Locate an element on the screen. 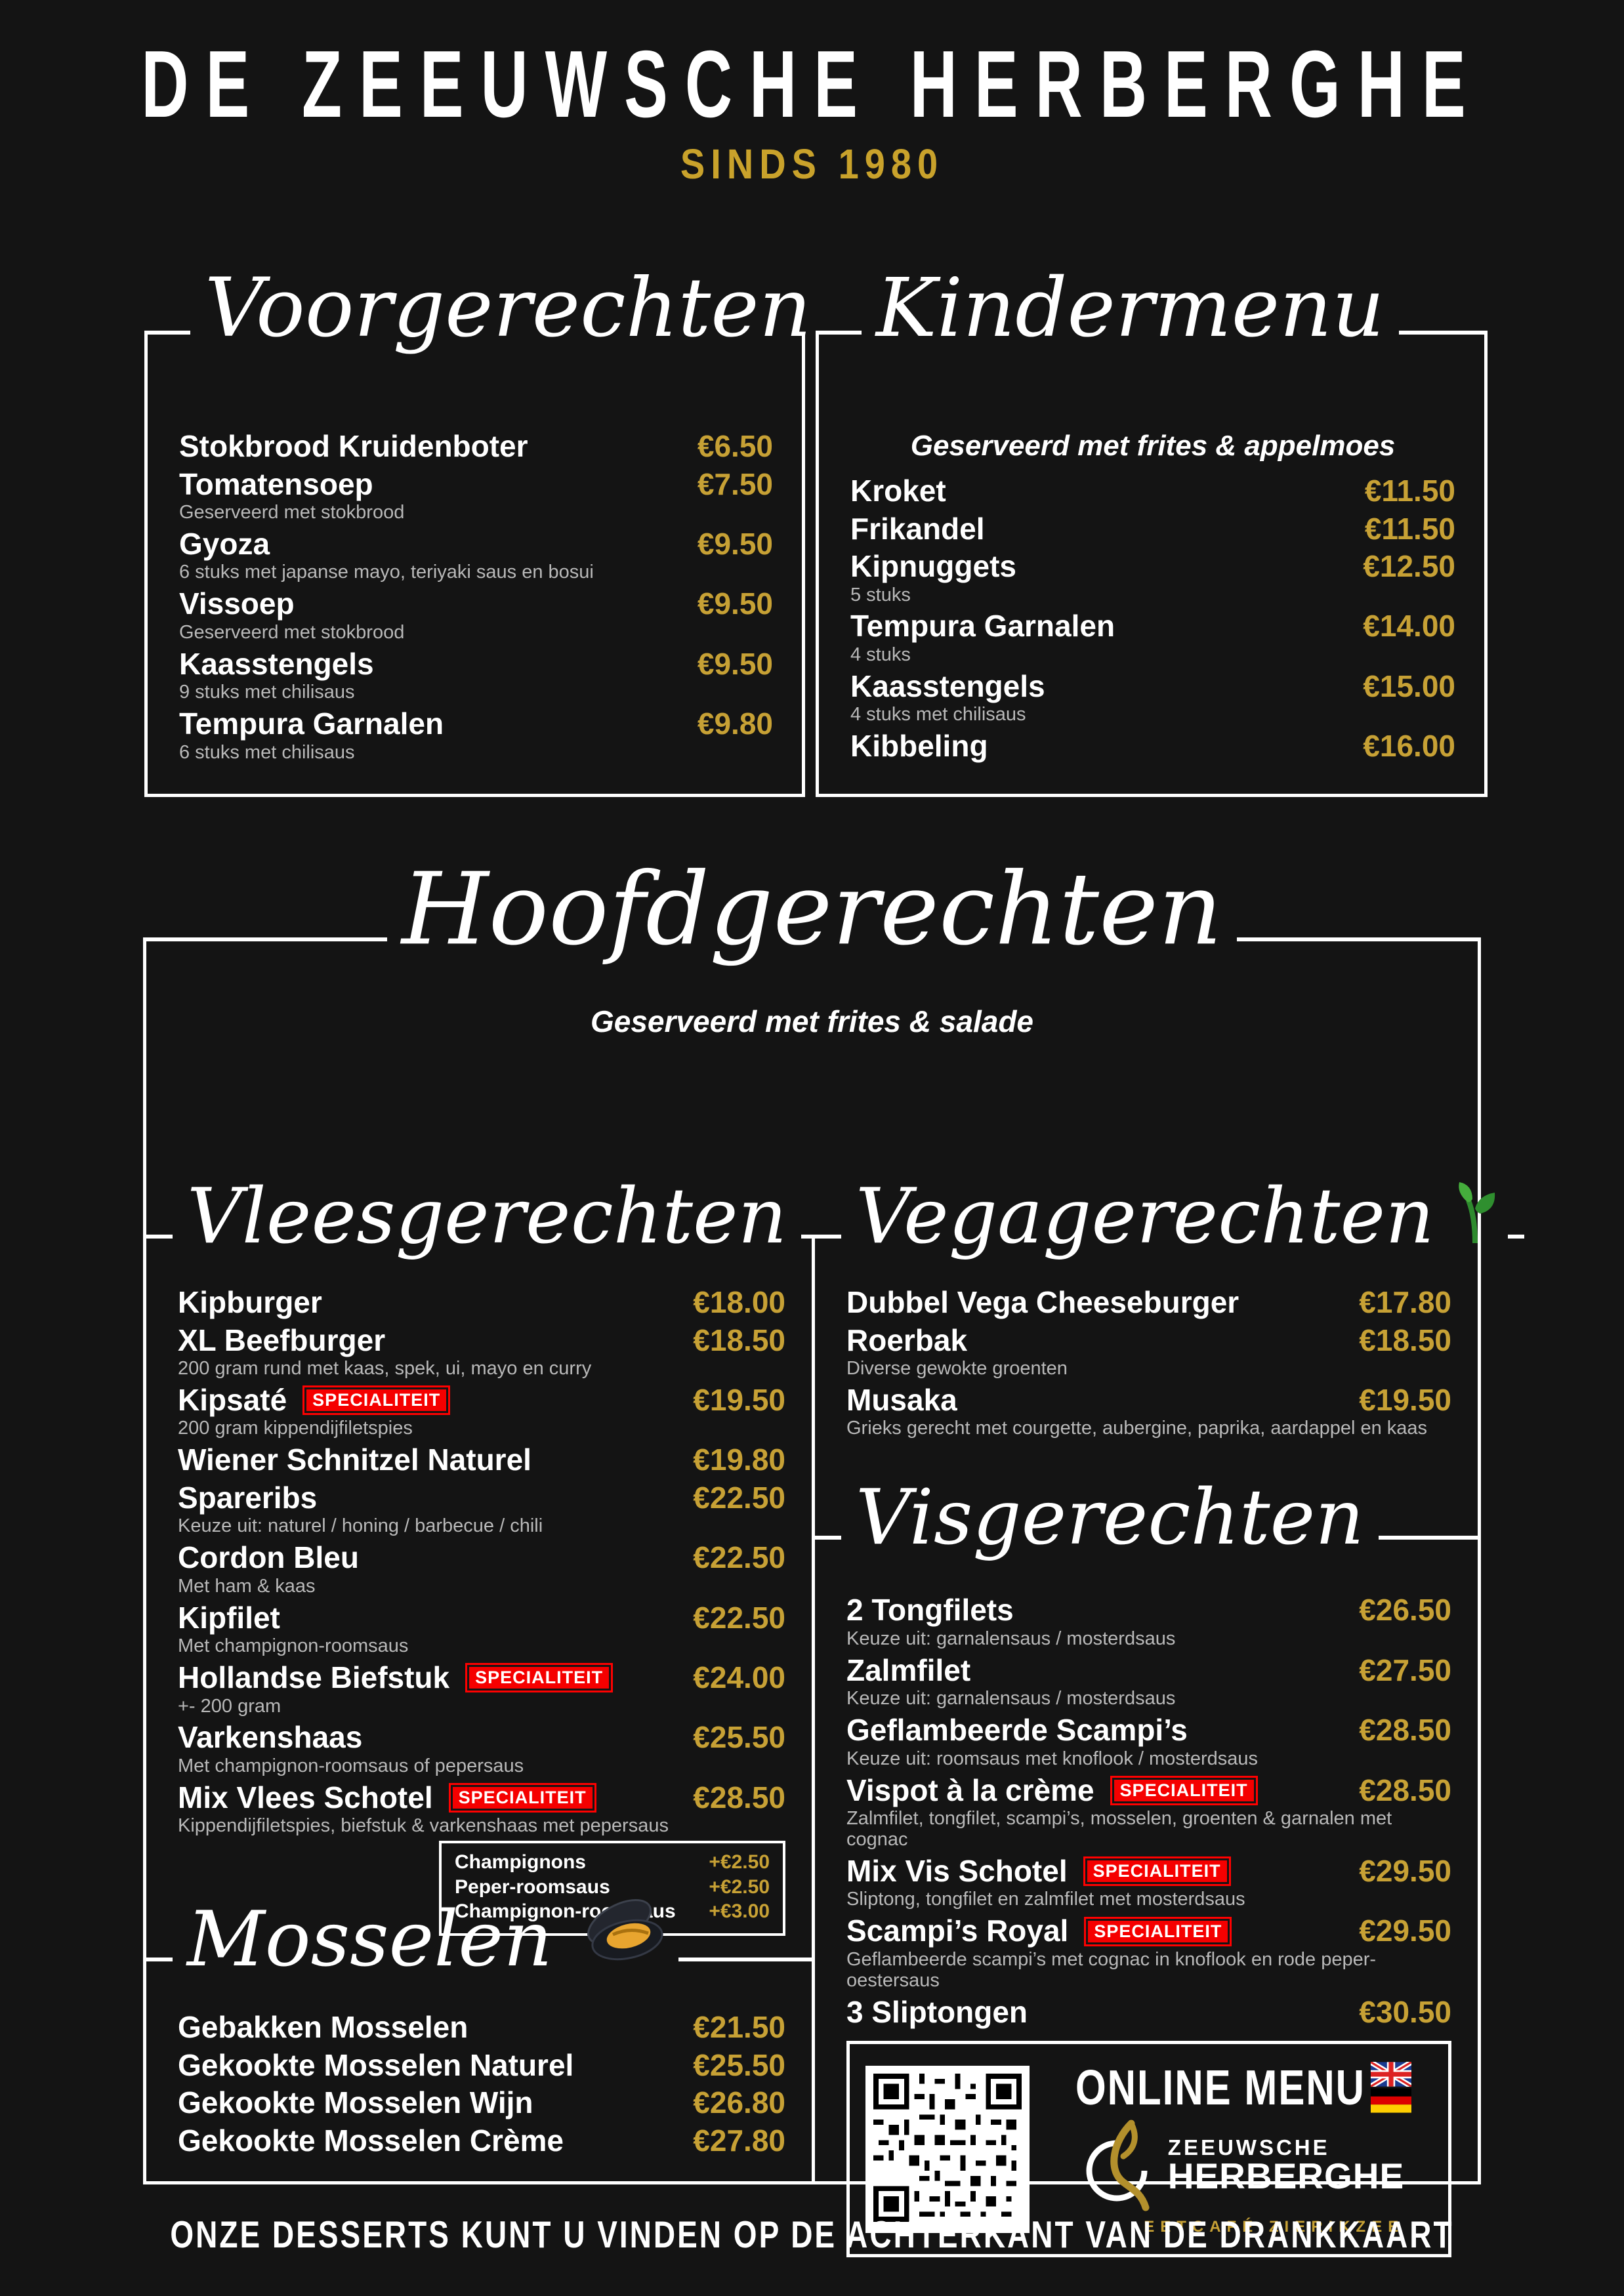  mussel-icon is located at coordinates (625, 1930).